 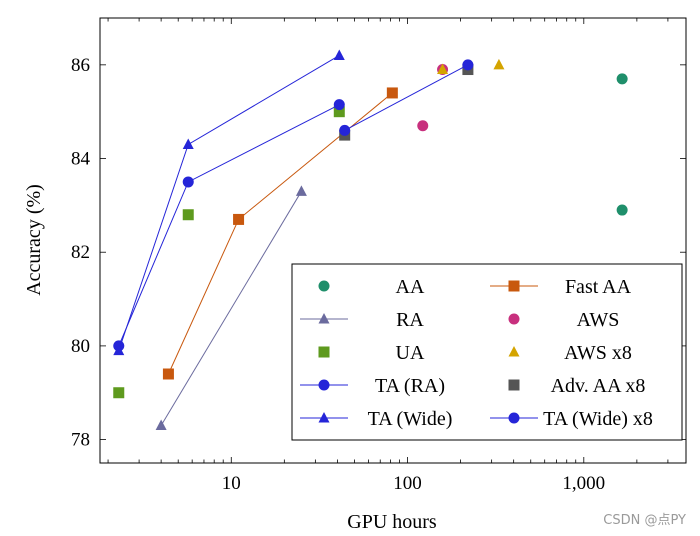 I want to click on legend-entry: Adv. AA x8, so click(x=577, y=386).